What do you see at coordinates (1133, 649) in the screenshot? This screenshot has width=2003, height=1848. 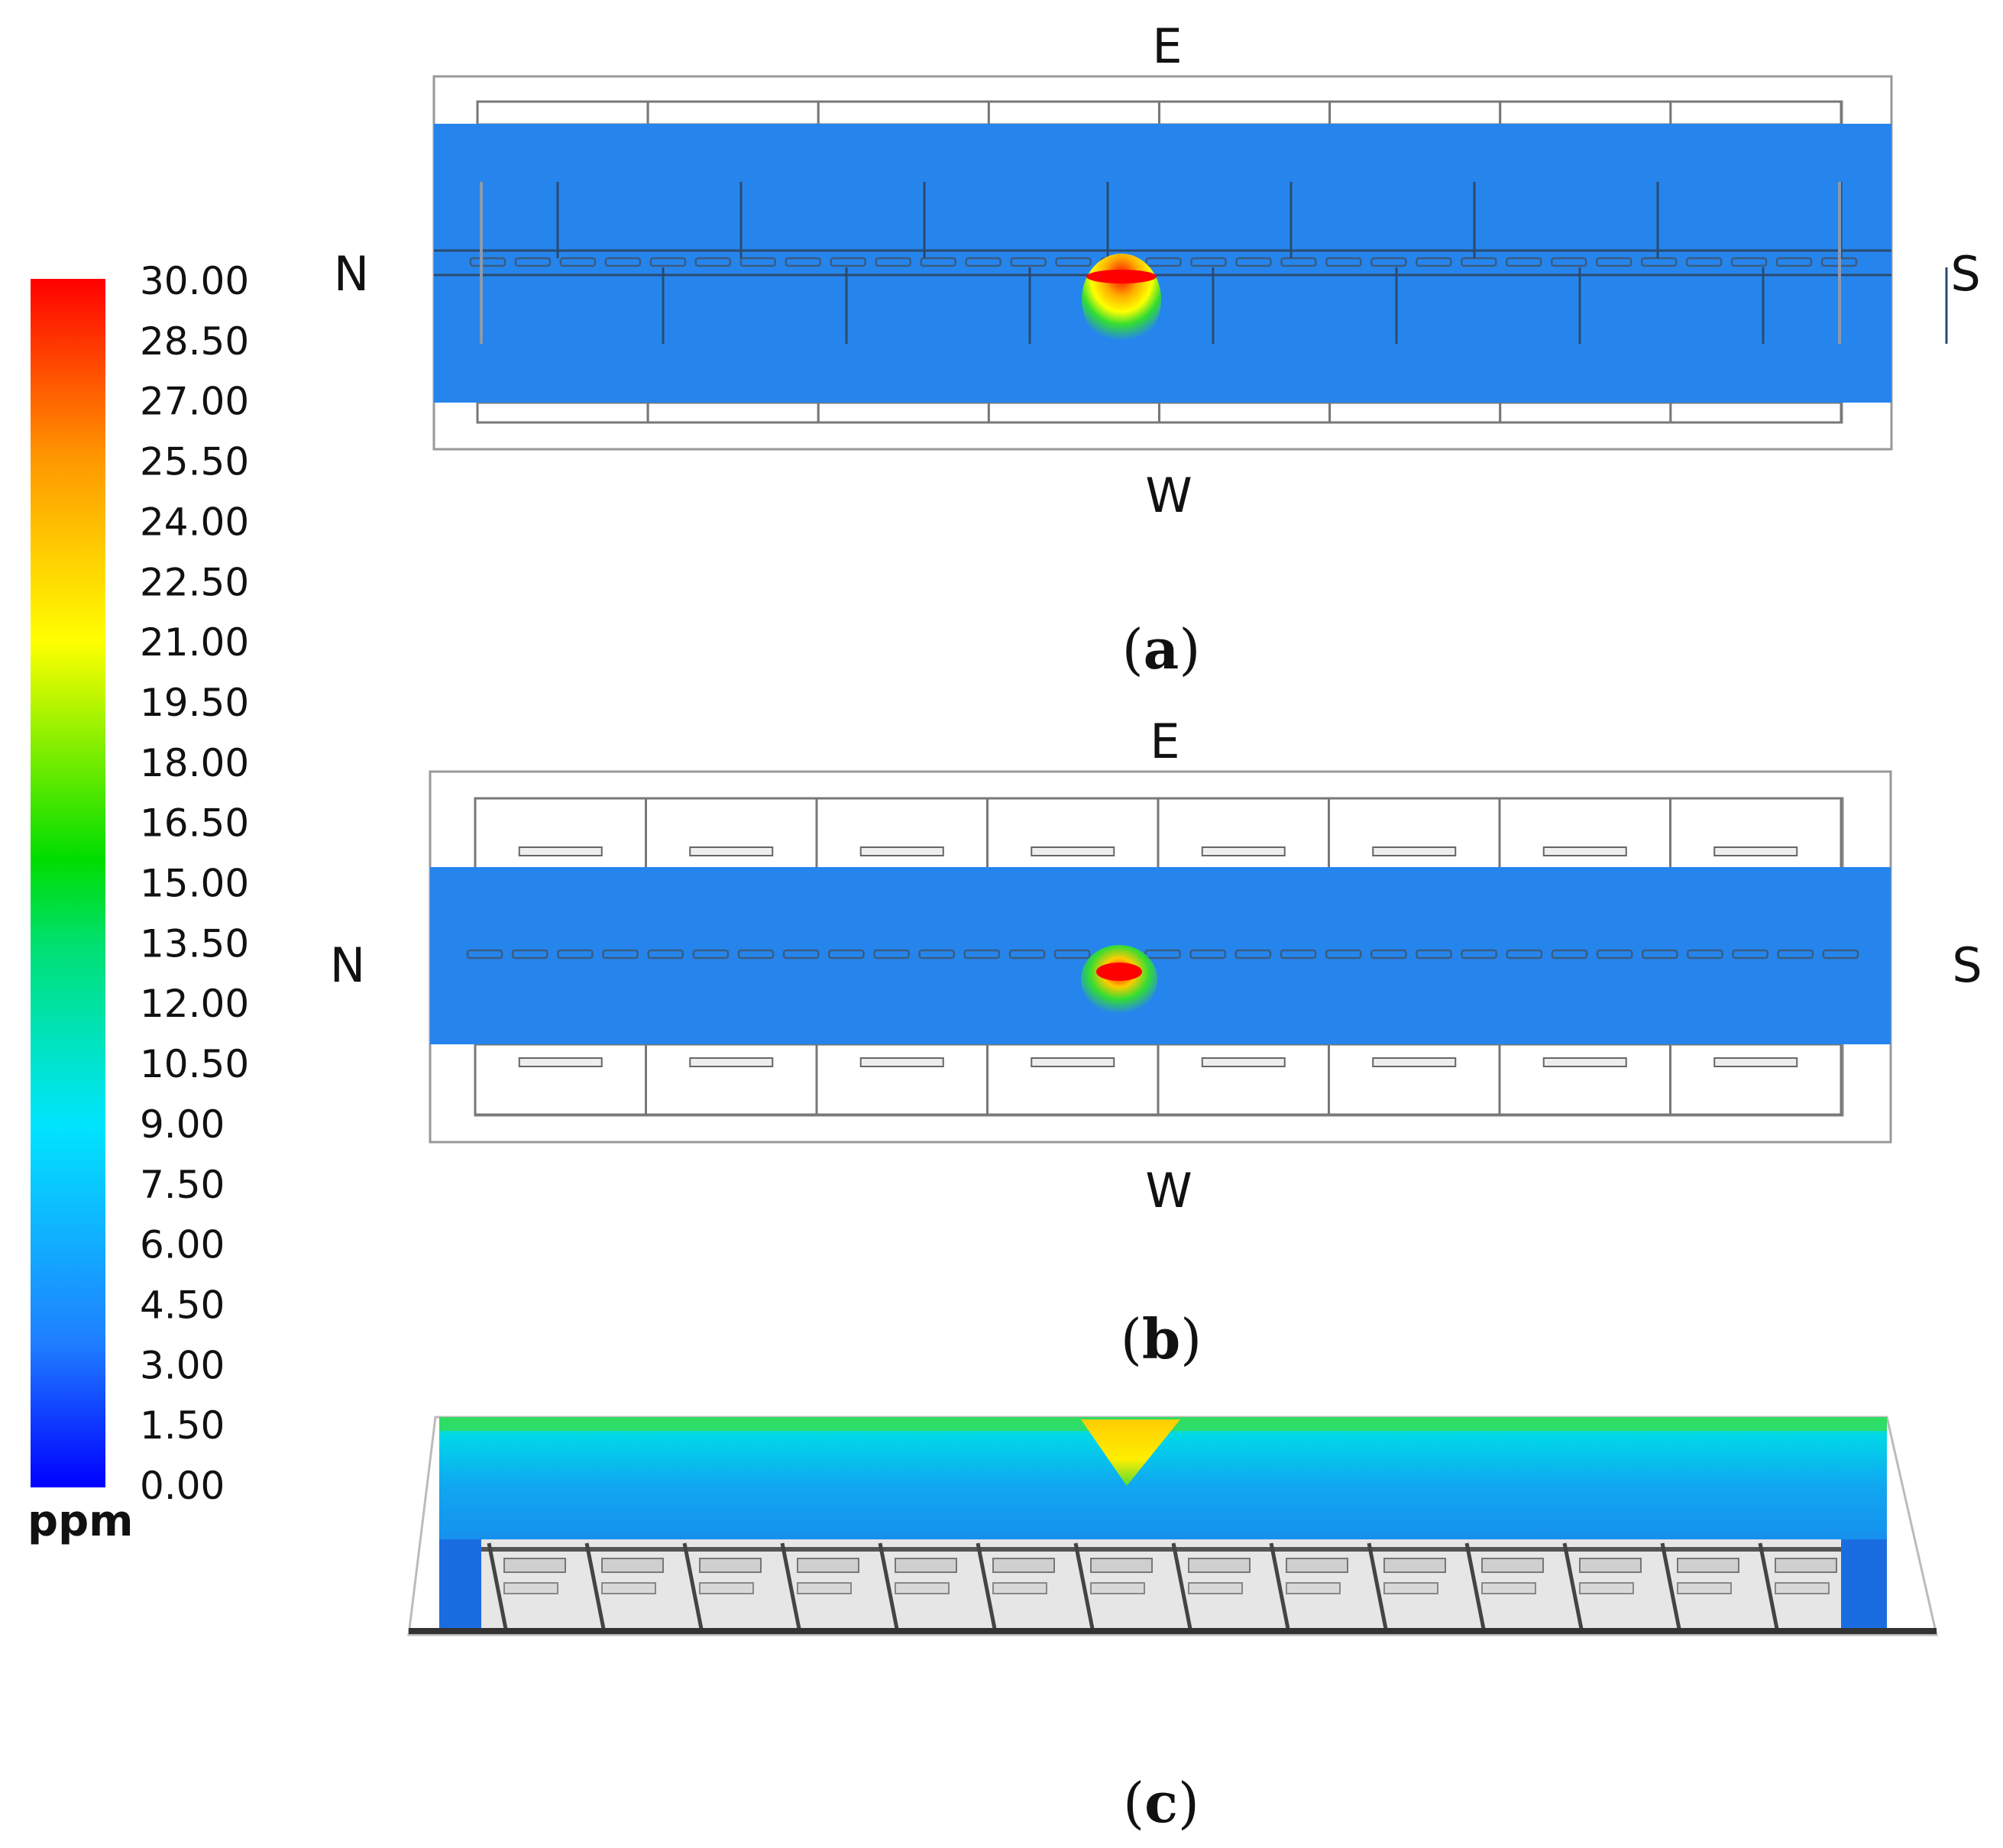 I see `caption-open-paren: (` at bounding box center [1133, 649].